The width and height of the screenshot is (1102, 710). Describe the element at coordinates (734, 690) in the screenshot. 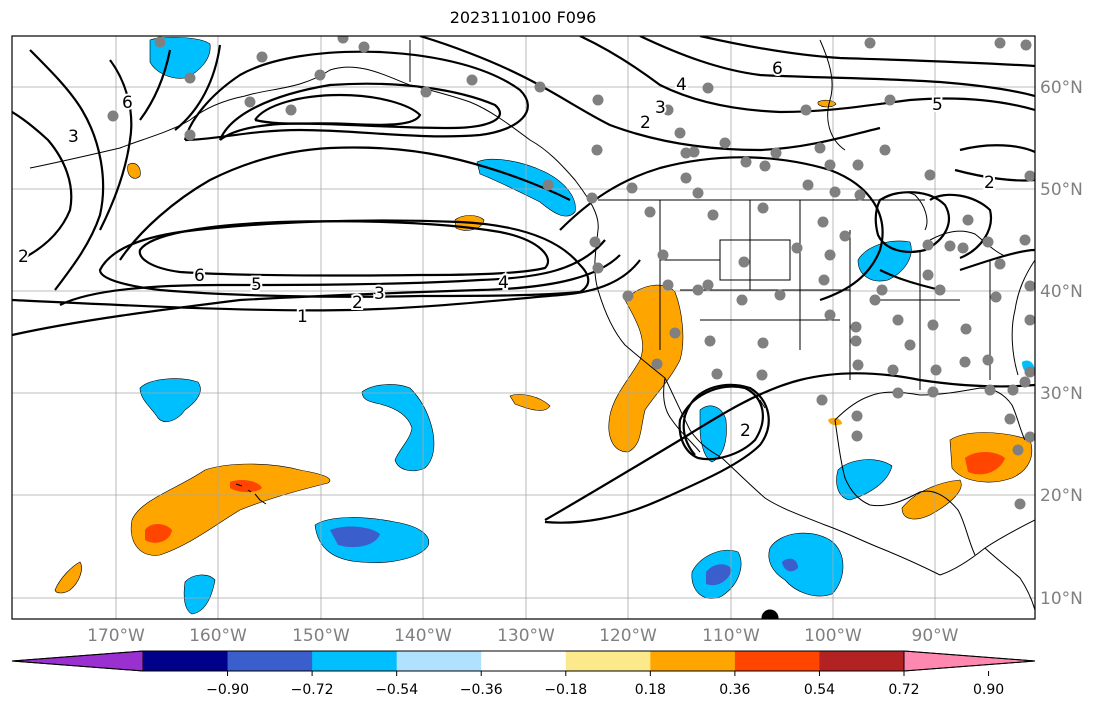

I see `colorbar-tick-label: 0.36` at that location.